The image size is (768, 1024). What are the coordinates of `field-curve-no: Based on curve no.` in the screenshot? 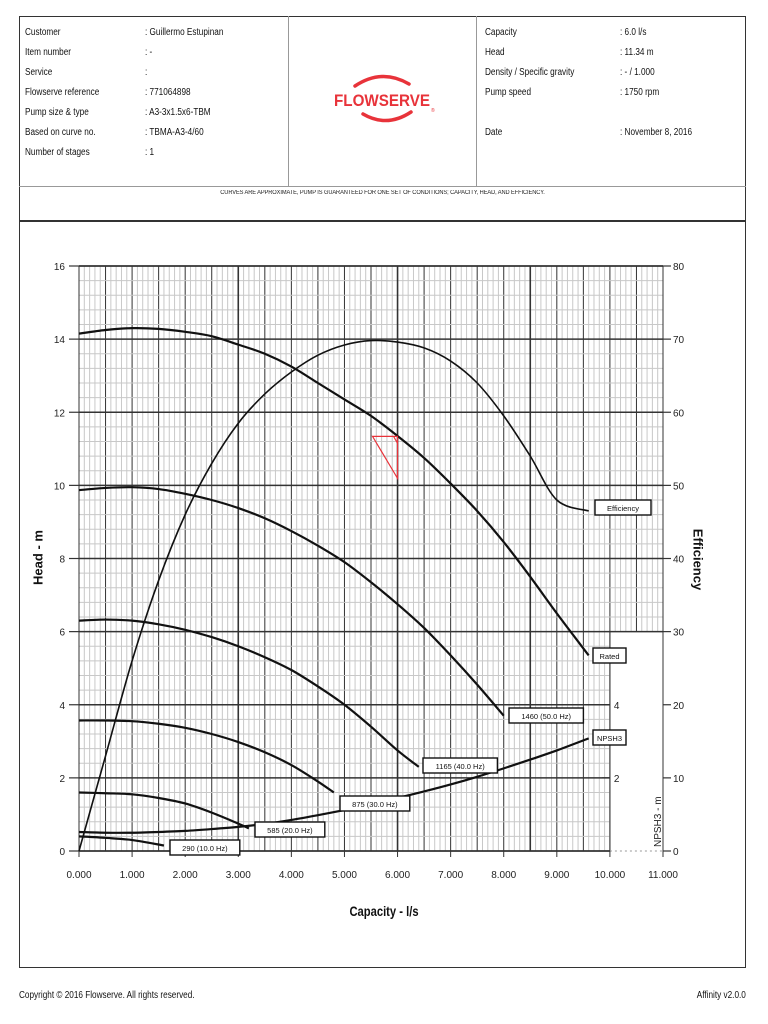 It's located at (60, 132).